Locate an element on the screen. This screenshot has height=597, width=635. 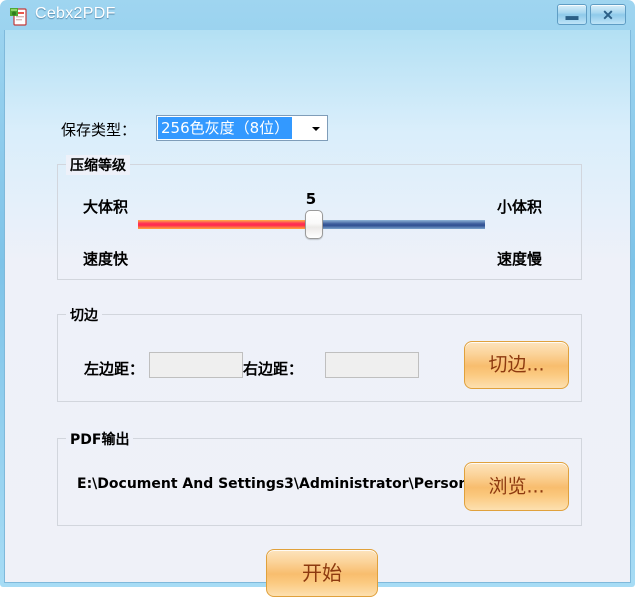
compression-group-title: 压缩等级 is located at coordinates (98, 165).